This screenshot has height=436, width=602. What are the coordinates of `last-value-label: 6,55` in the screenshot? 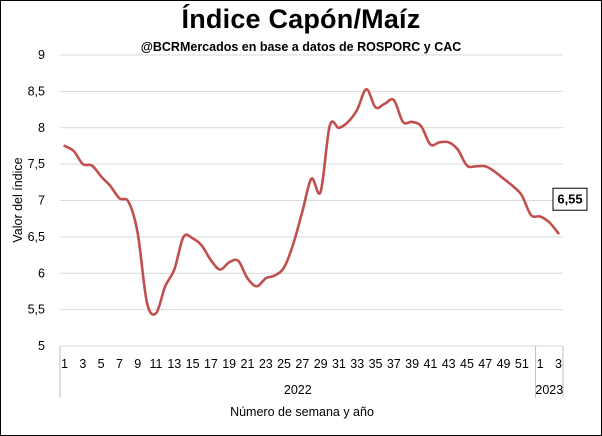 It's located at (569, 199).